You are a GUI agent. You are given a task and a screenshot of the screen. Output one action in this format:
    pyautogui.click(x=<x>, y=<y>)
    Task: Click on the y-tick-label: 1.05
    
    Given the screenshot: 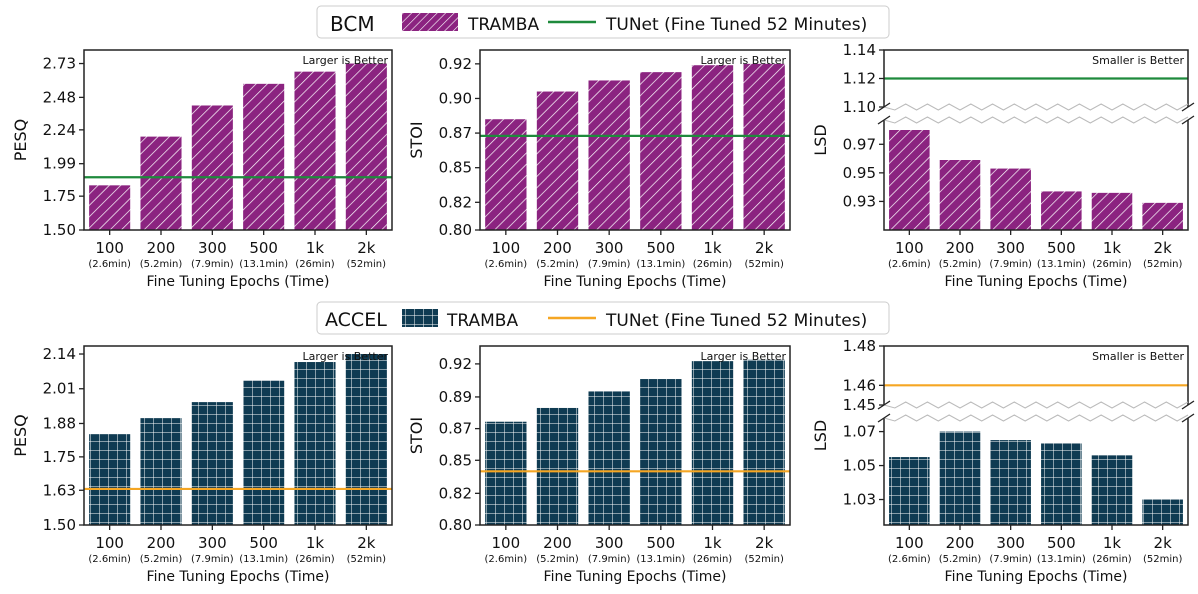 What is the action you would take?
    pyautogui.click(x=859, y=466)
    